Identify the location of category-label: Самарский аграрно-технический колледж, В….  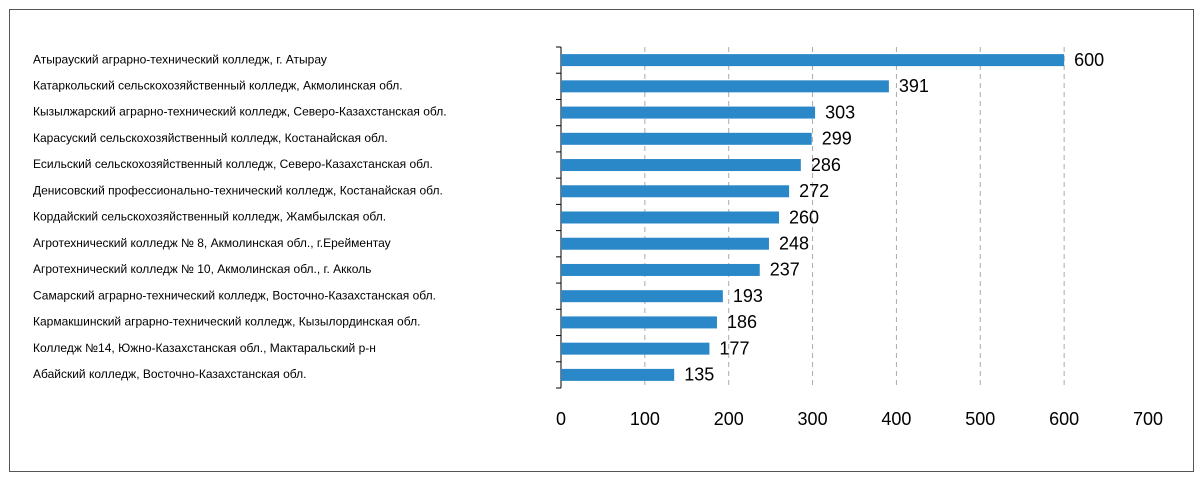
(234, 295).